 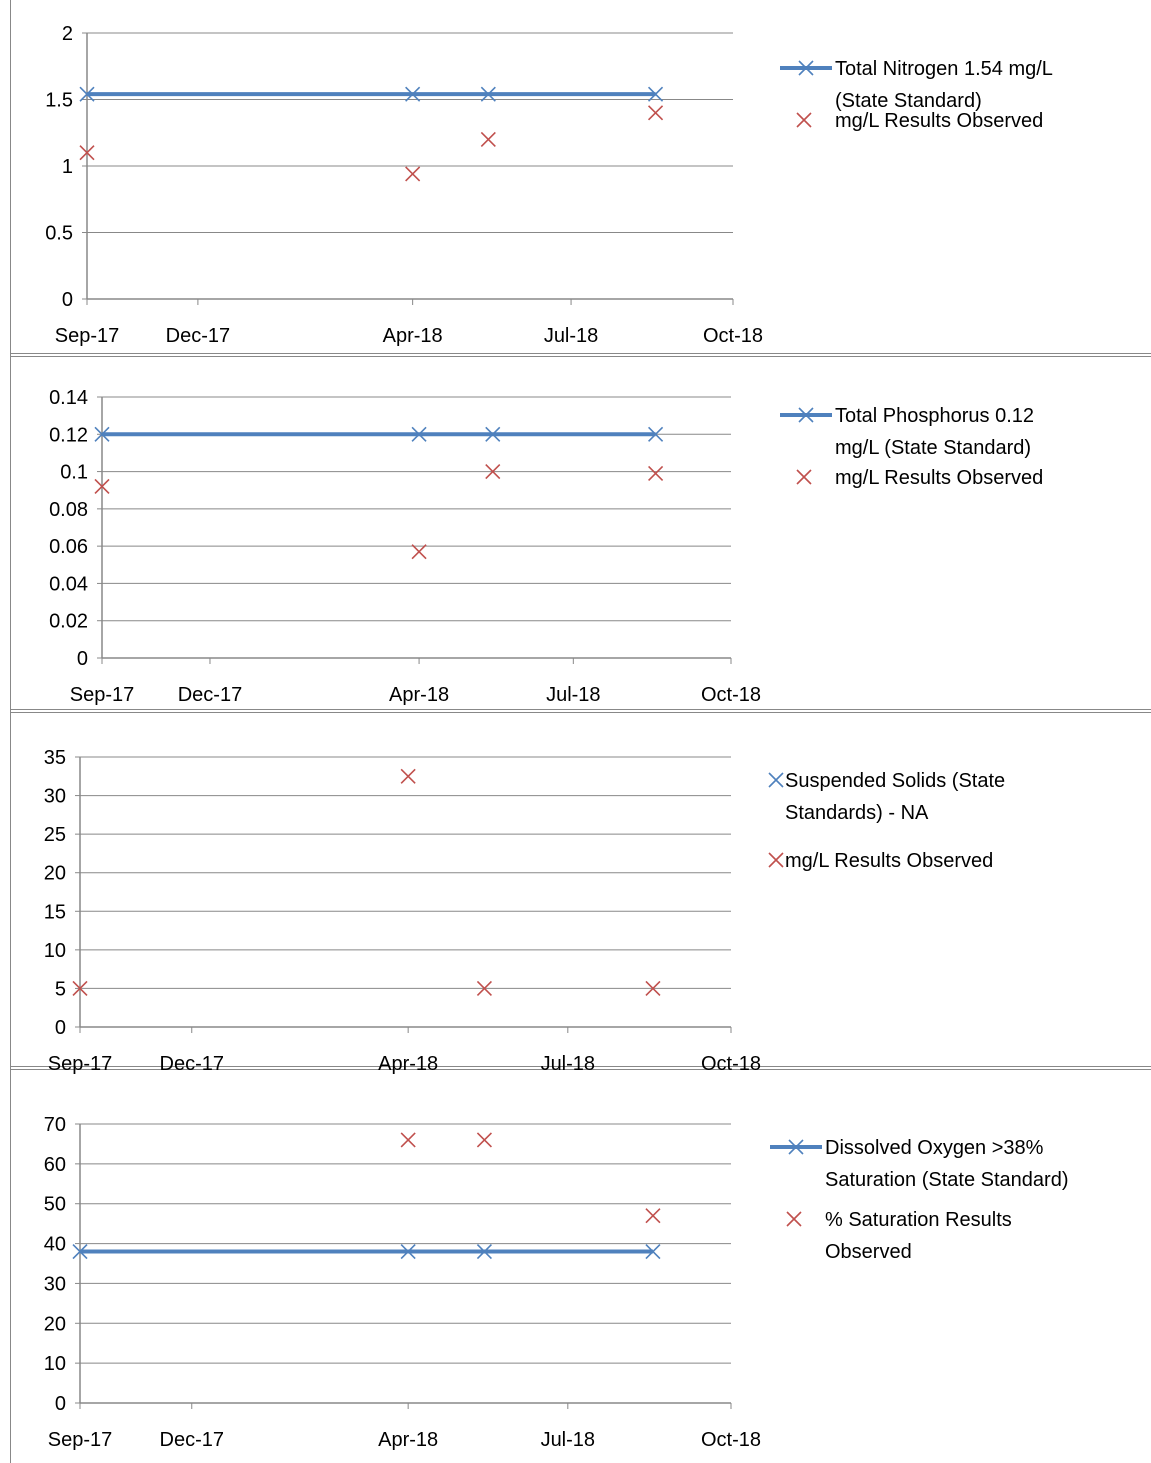 I want to click on y-tick-label: 0.08, so click(x=68, y=510).